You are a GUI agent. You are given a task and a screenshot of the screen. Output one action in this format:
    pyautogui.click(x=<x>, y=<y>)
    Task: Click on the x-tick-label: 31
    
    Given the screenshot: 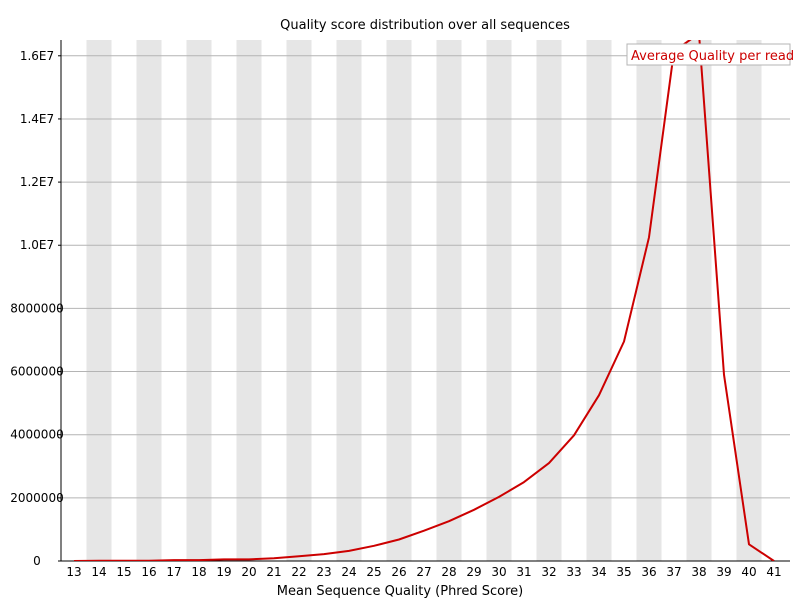 What is the action you would take?
    pyautogui.click(x=523, y=572)
    